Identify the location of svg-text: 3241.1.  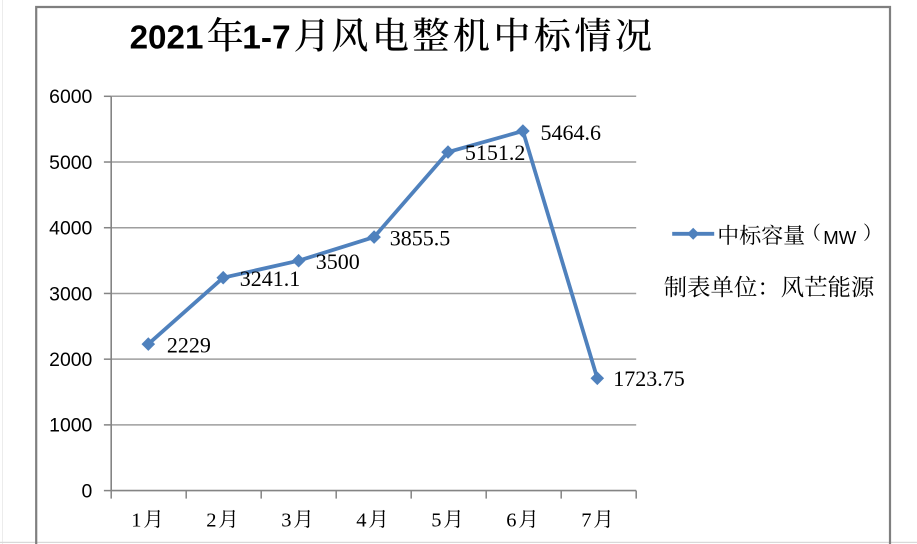
(270, 278).